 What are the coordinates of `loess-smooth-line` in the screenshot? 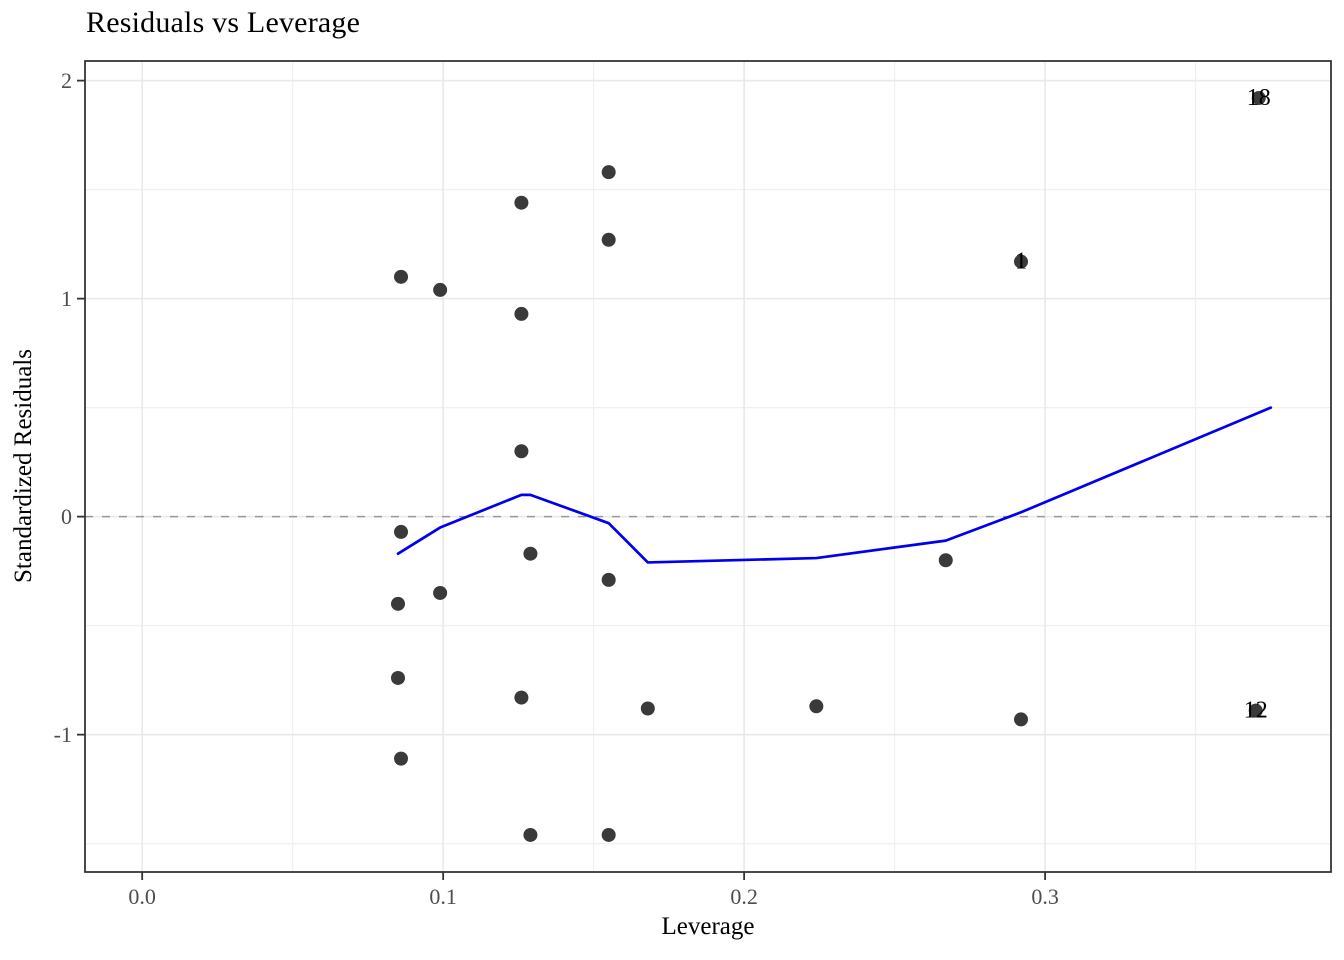 It's located at (834, 485).